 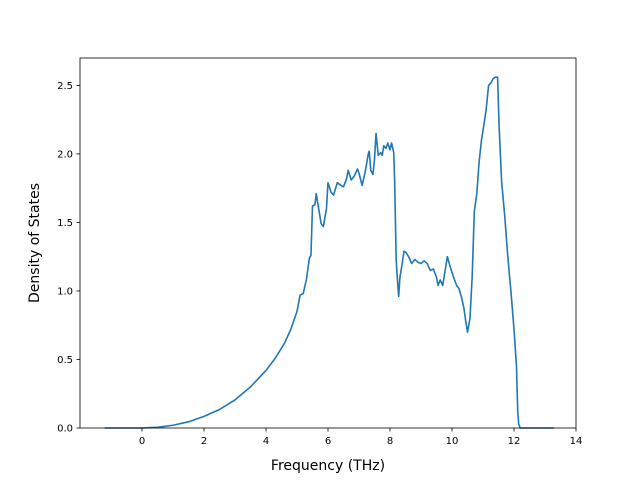 What do you see at coordinates (328, 441) in the screenshot?
I see `x-tick-label: 6` at bounding box center [328, 441].